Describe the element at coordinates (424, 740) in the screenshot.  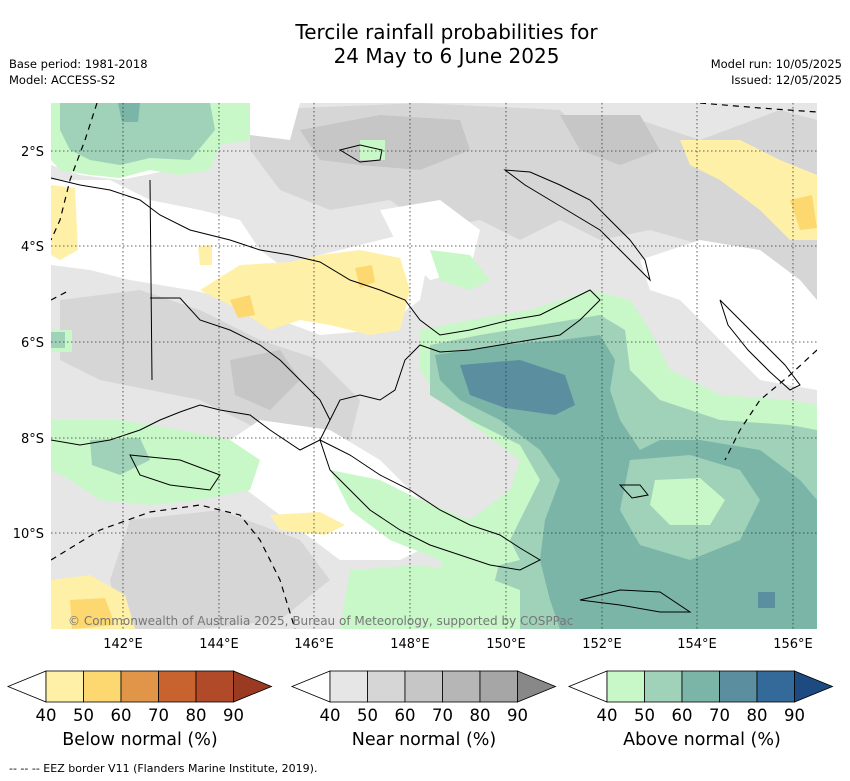
I see `legend-title-near: Near normal (%)` at that location.